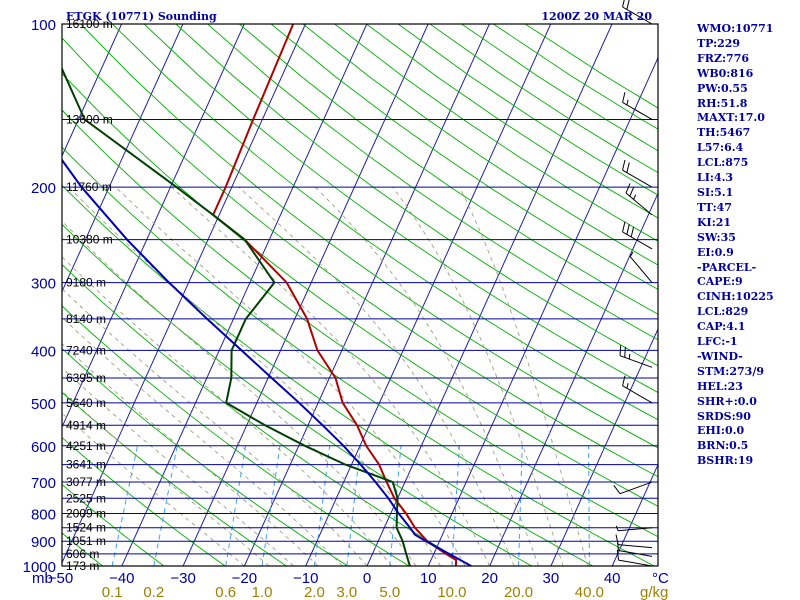 The image size is (800, 600). What do you see at coordinates (43, 483) in the screenshot?
I see `pressure-label: 700` at bounding box center [43, 483].